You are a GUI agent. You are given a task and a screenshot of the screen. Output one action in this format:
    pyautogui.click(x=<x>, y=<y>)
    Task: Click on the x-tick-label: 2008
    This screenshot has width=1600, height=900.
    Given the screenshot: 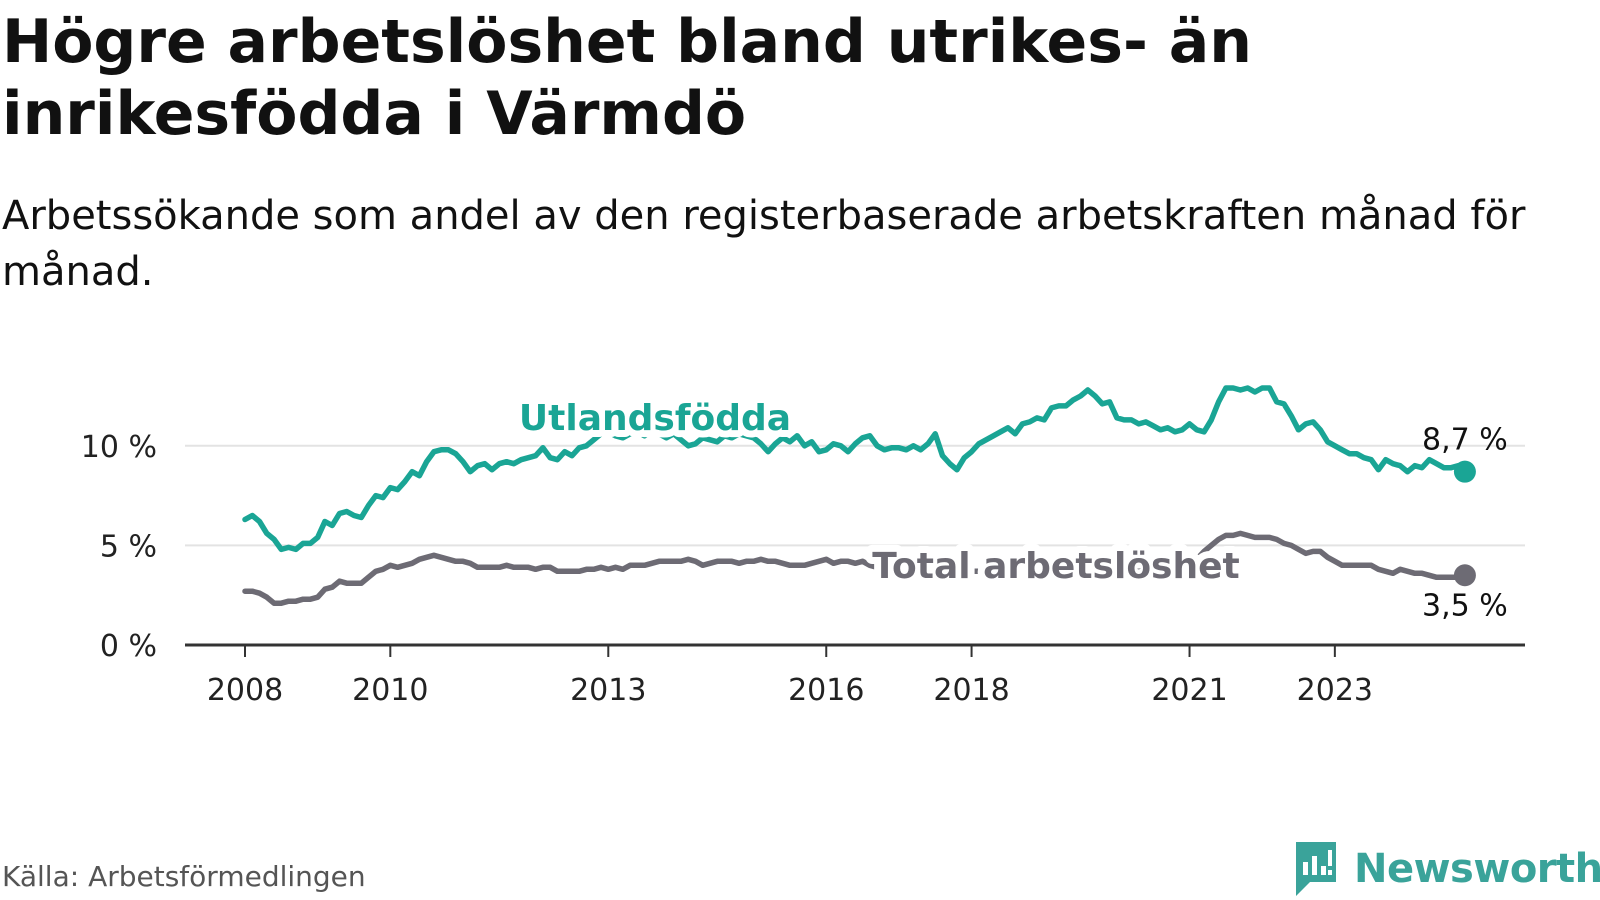 What is the action you would take?
    pyautogui.click(x=245, y=690)
    